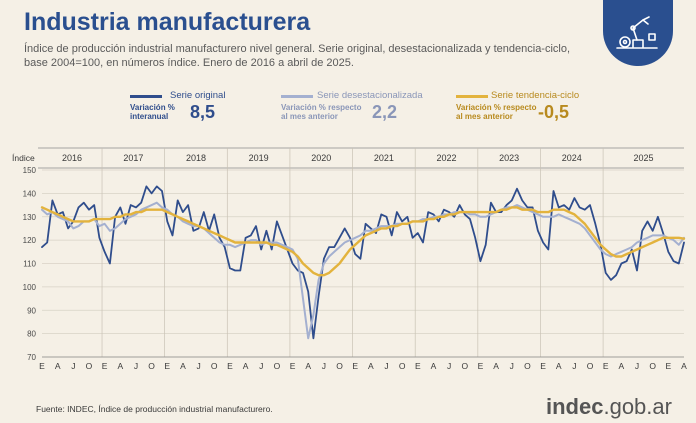 The image size is (696, 423). Describe the element at coordinates (572, 158) in the screenshot. I see `year-label: 2024` at that location.